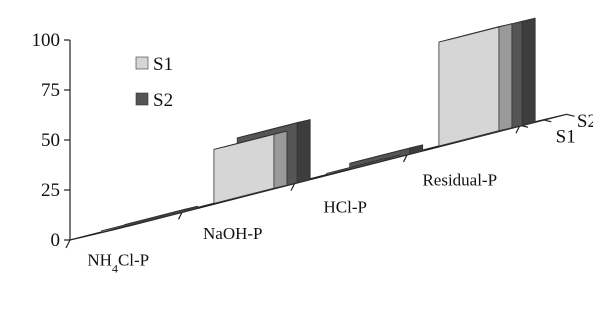 The width and height of the screenshot is (593, 331). What do you see at coordinates (163, 64) in the screenshot?
I see `legend-label-s1: S1` at bounding box center [163, 64].